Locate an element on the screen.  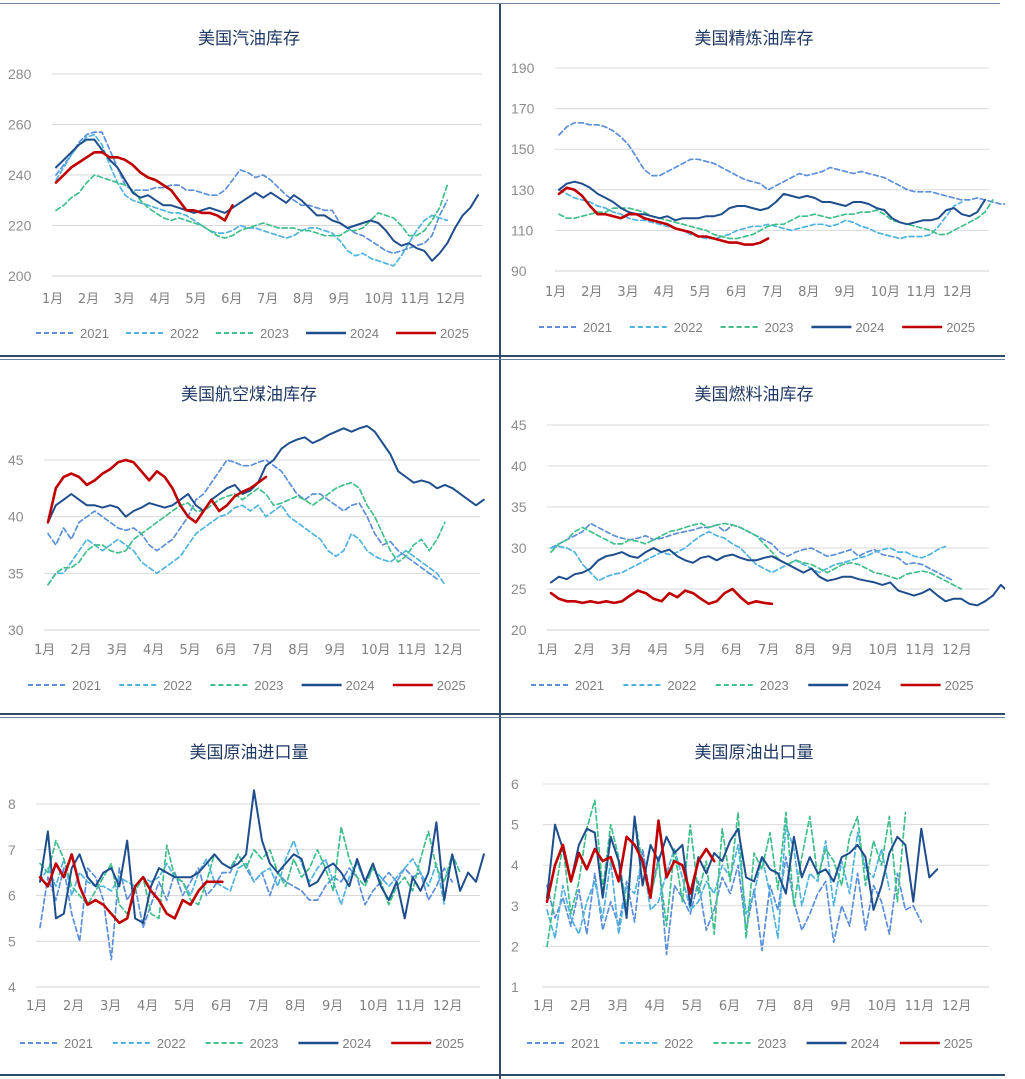
y-tick-label: 280 is located at coordinates (20, 74).